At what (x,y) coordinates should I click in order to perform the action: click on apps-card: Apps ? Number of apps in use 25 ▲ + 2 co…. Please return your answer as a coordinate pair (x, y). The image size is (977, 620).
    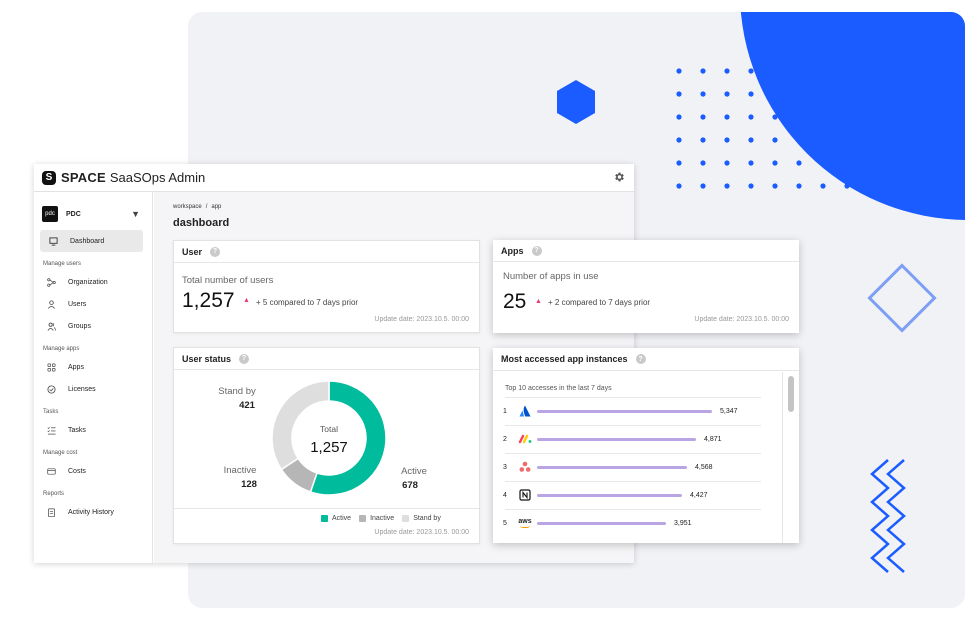
    Looking at the image, I should click on (646, 286).